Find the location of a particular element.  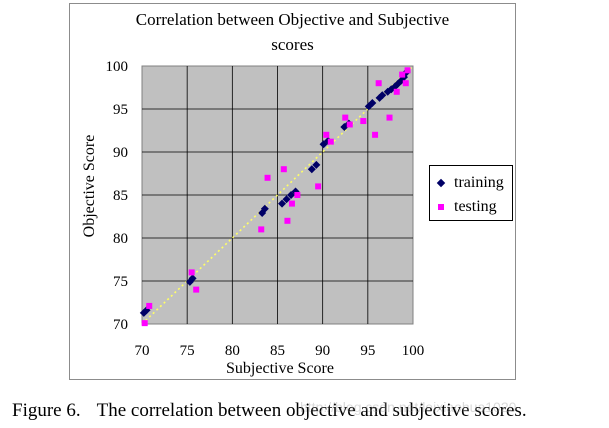

x-tick-label: 95 is located at coordinates (367, 351).